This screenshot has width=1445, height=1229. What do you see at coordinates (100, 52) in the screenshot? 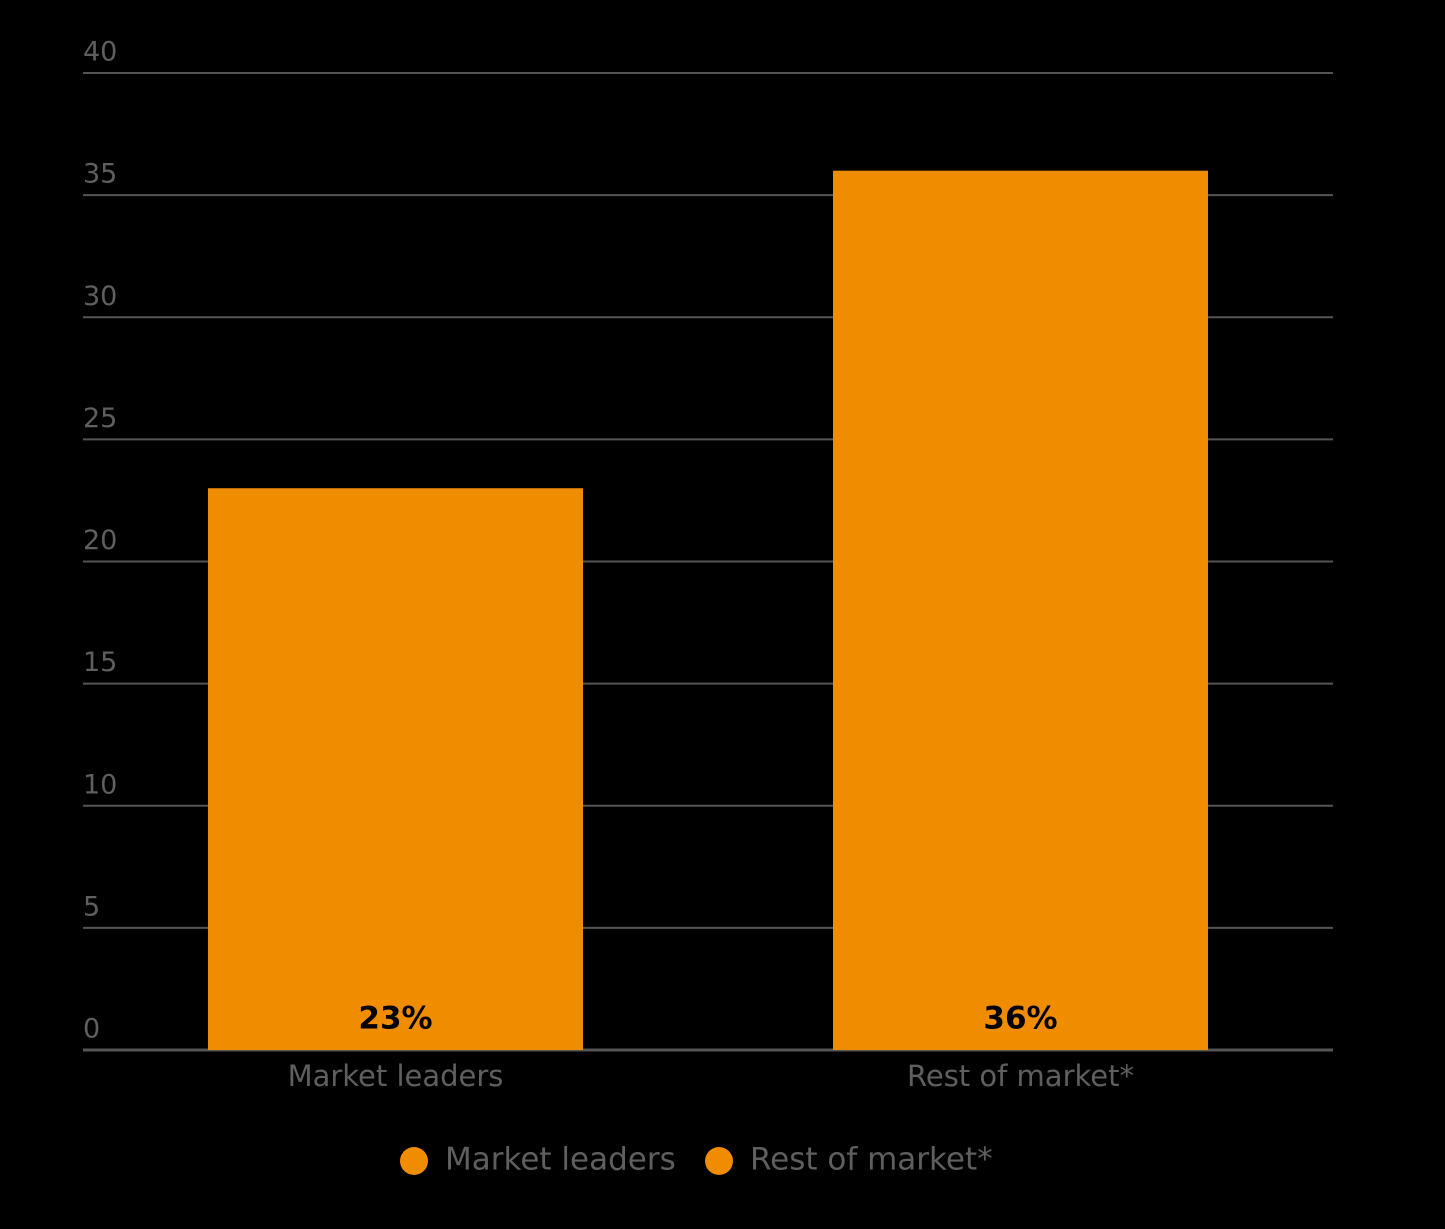
I see `y-tick-label: 40` at bounding box center [100, 52].